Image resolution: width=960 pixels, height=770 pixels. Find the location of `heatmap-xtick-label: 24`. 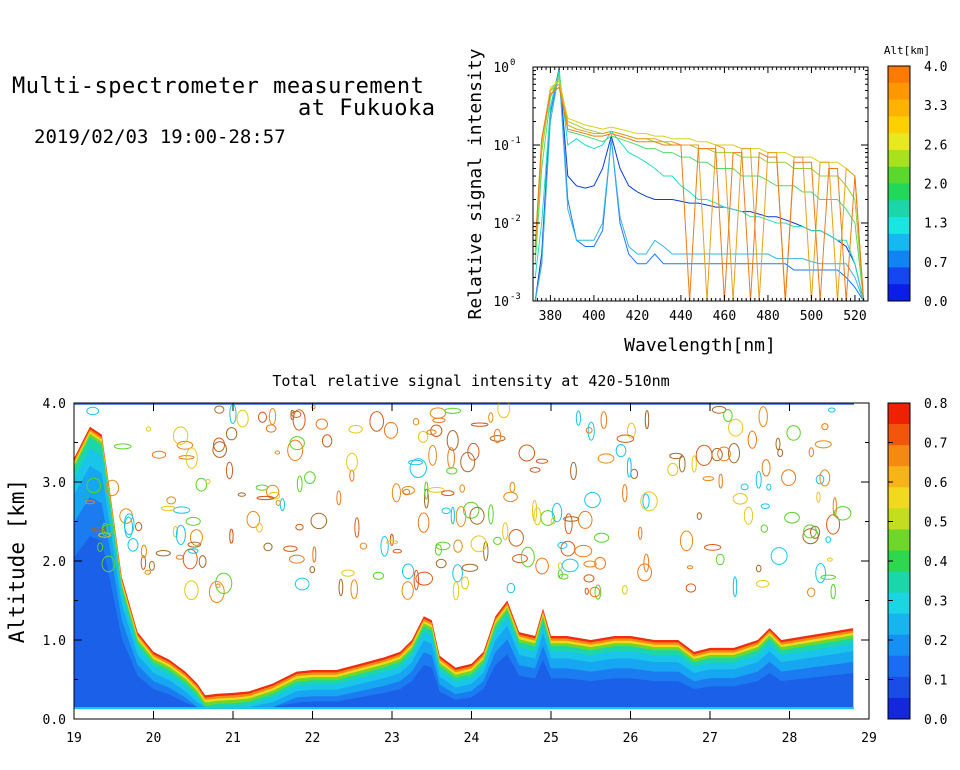

heatmap-xtick-label: 24 is located at coordinates (472, 738).